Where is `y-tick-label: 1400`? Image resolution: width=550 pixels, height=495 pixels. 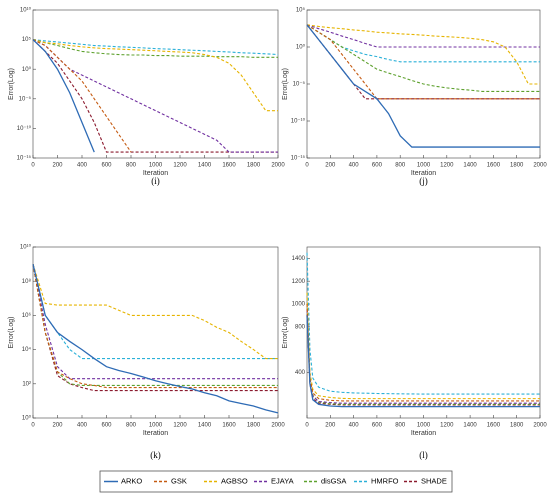 y-tick-label: 1400 is located at coordinates (299, 259).